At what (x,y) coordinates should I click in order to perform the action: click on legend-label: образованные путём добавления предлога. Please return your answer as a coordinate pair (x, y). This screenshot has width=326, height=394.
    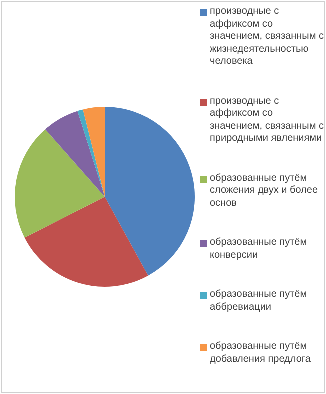
    Looking at the image, I should click on (261, 353).